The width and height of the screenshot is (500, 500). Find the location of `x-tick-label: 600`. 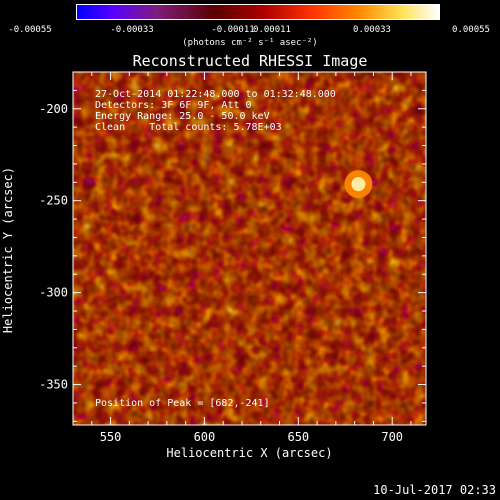

x-tick-label: 600 is located at coordinates (205, 437).